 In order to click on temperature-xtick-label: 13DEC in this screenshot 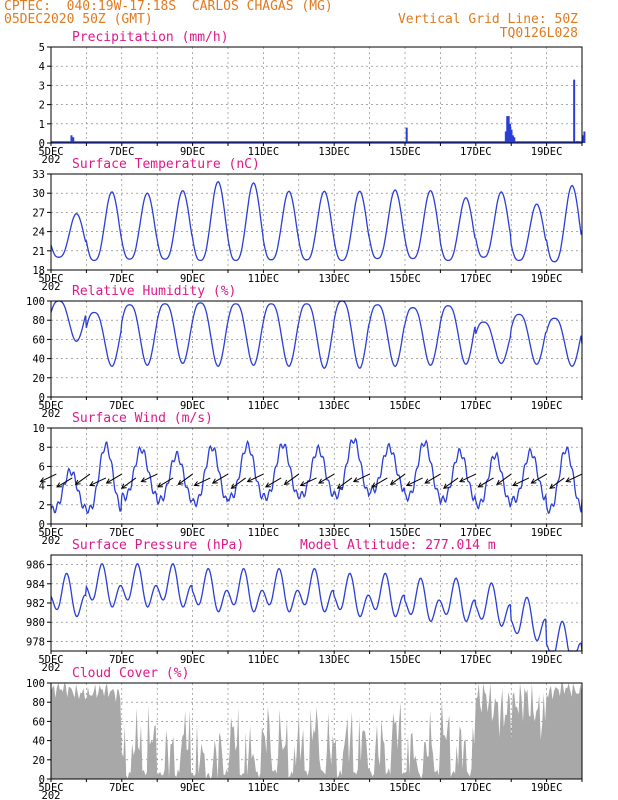, I will do `click(334, 279)`.